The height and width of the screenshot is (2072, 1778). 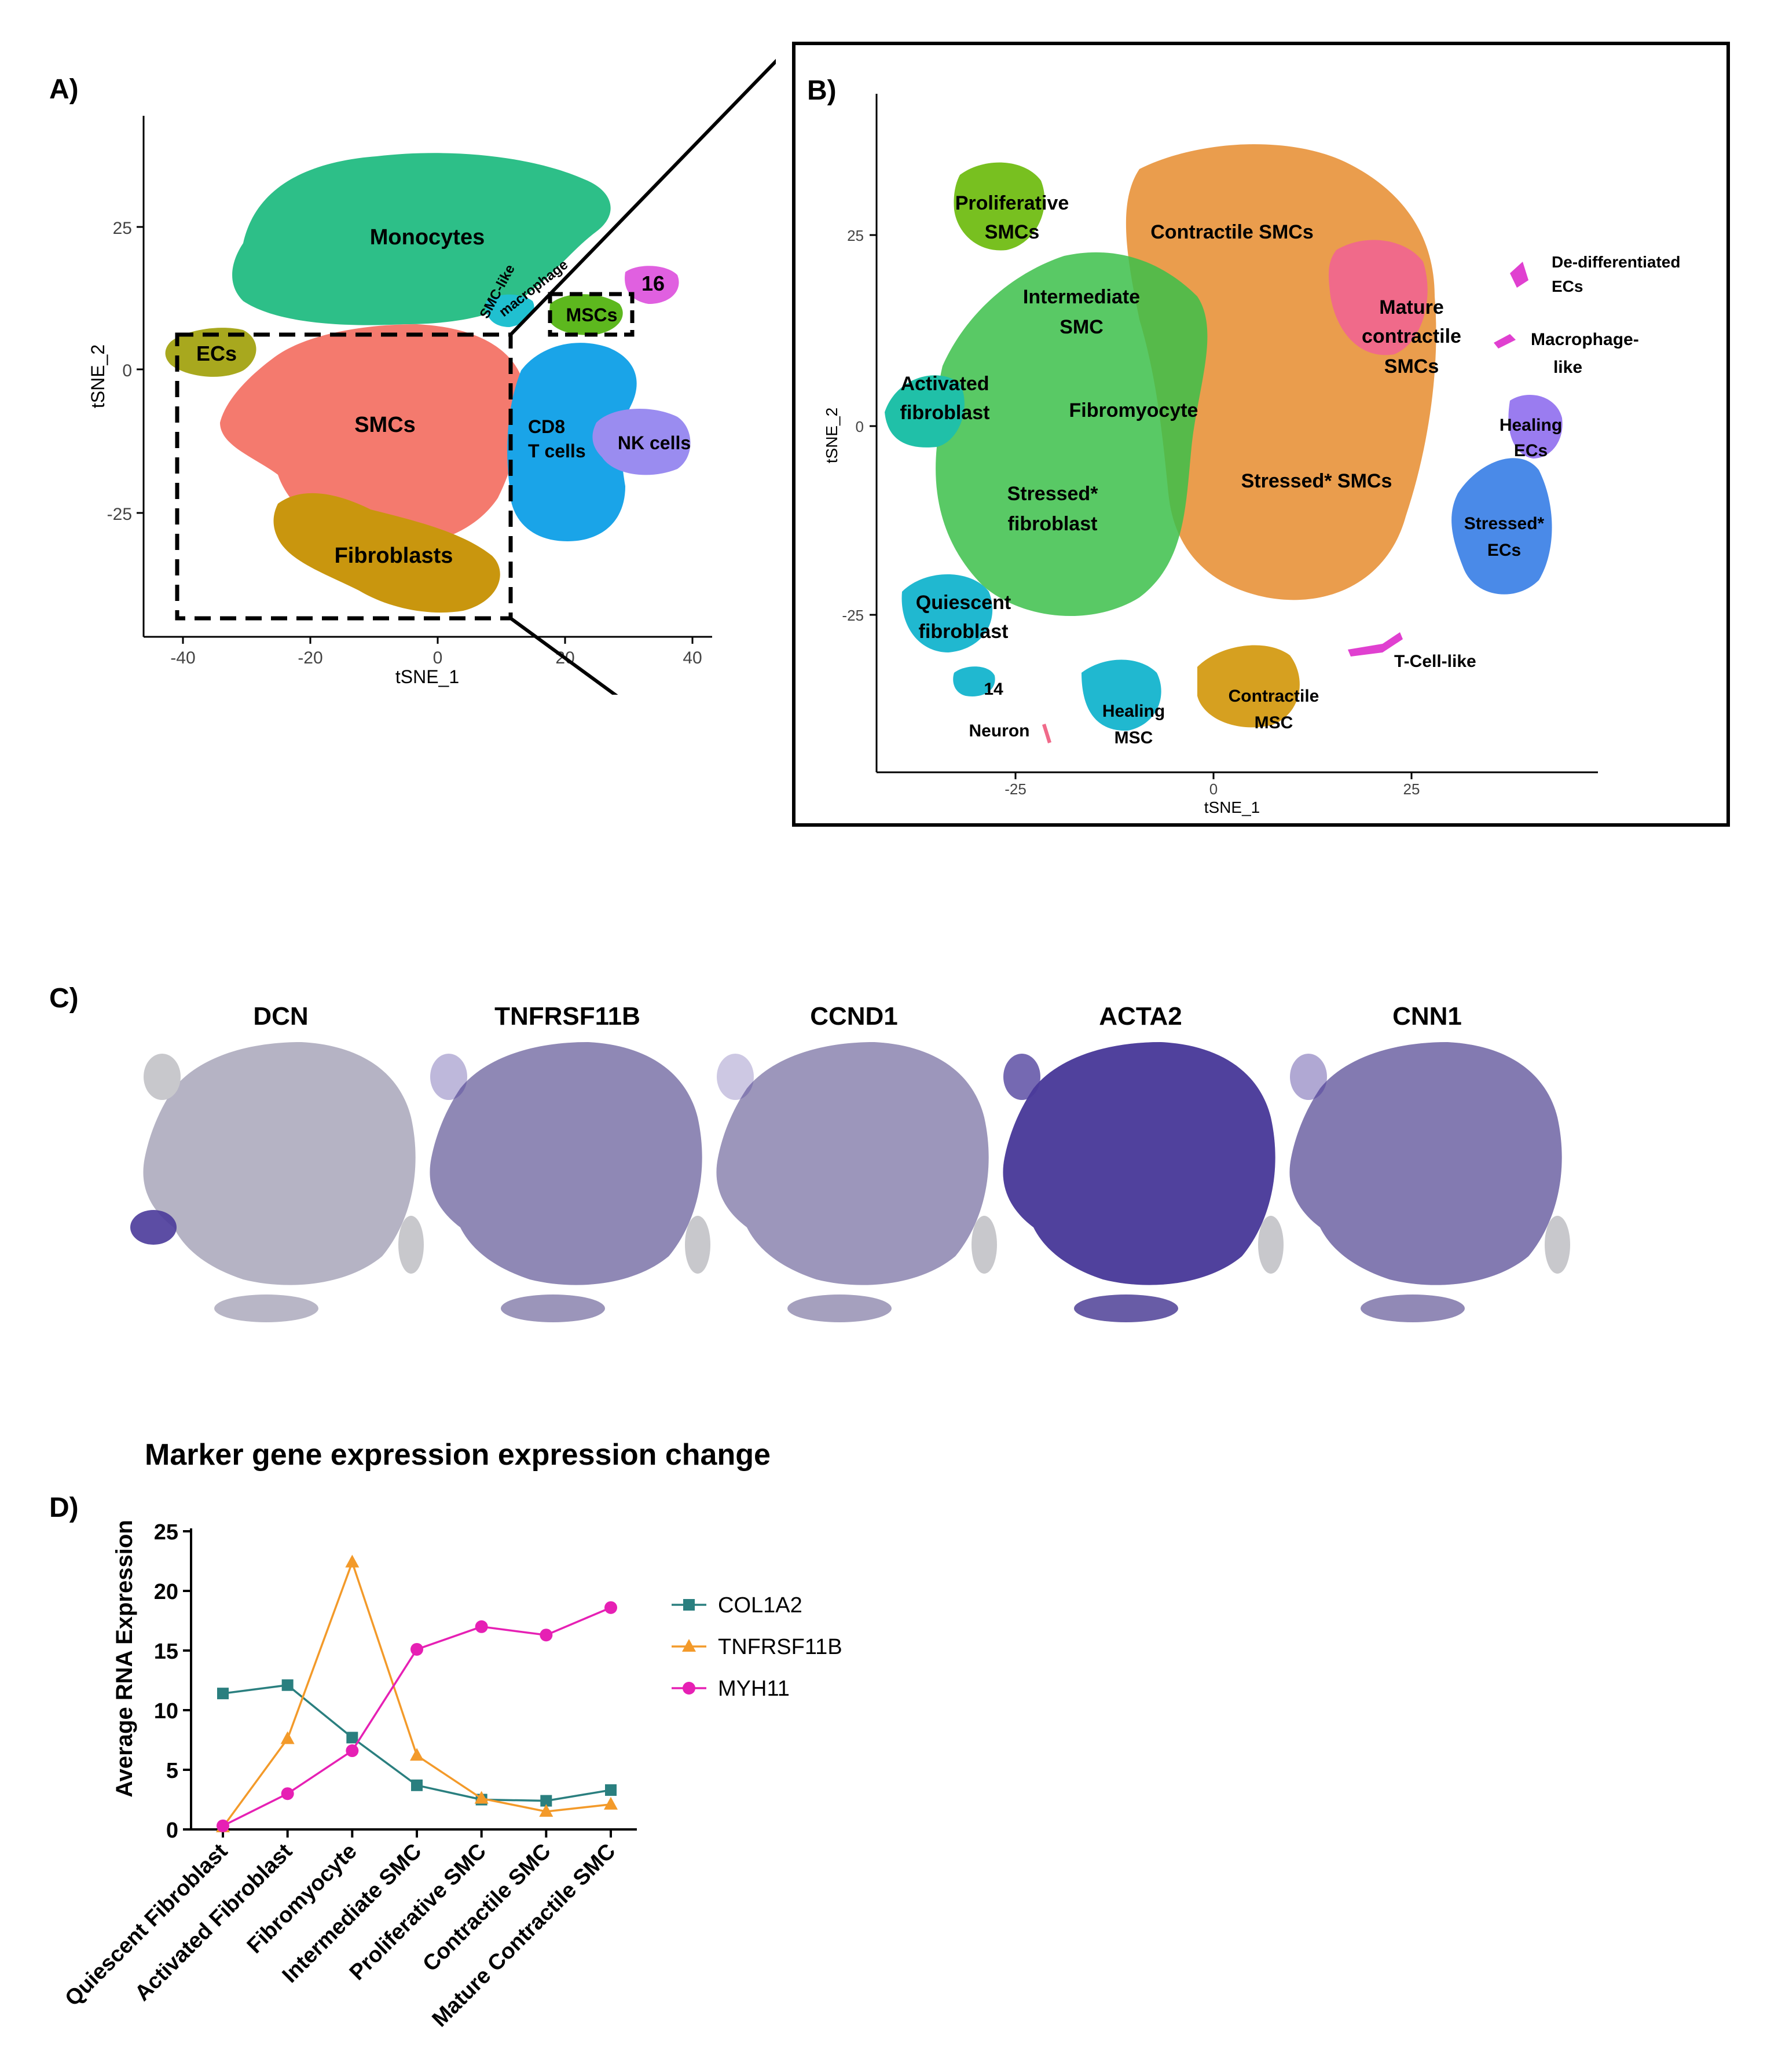 I want to click on chart-y-tick-label: 5, so click(x=172, y=1771).